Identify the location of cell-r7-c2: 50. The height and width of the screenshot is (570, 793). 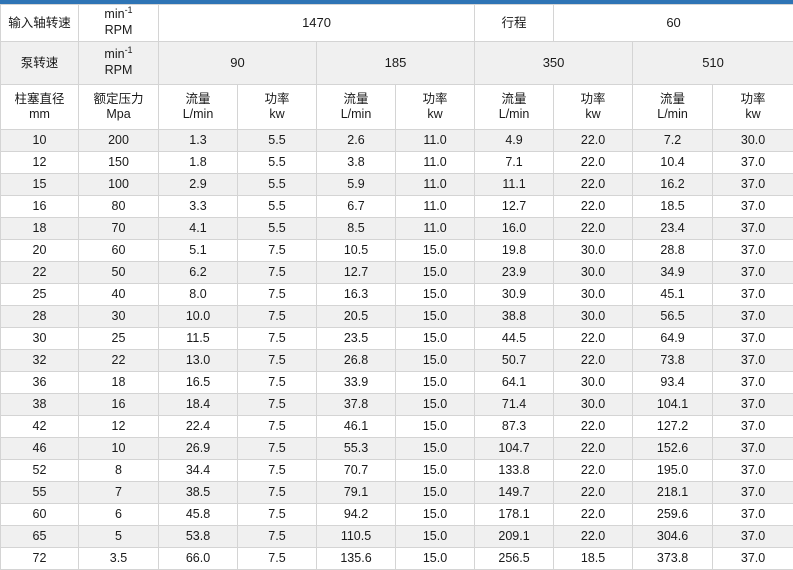
(119, 273).